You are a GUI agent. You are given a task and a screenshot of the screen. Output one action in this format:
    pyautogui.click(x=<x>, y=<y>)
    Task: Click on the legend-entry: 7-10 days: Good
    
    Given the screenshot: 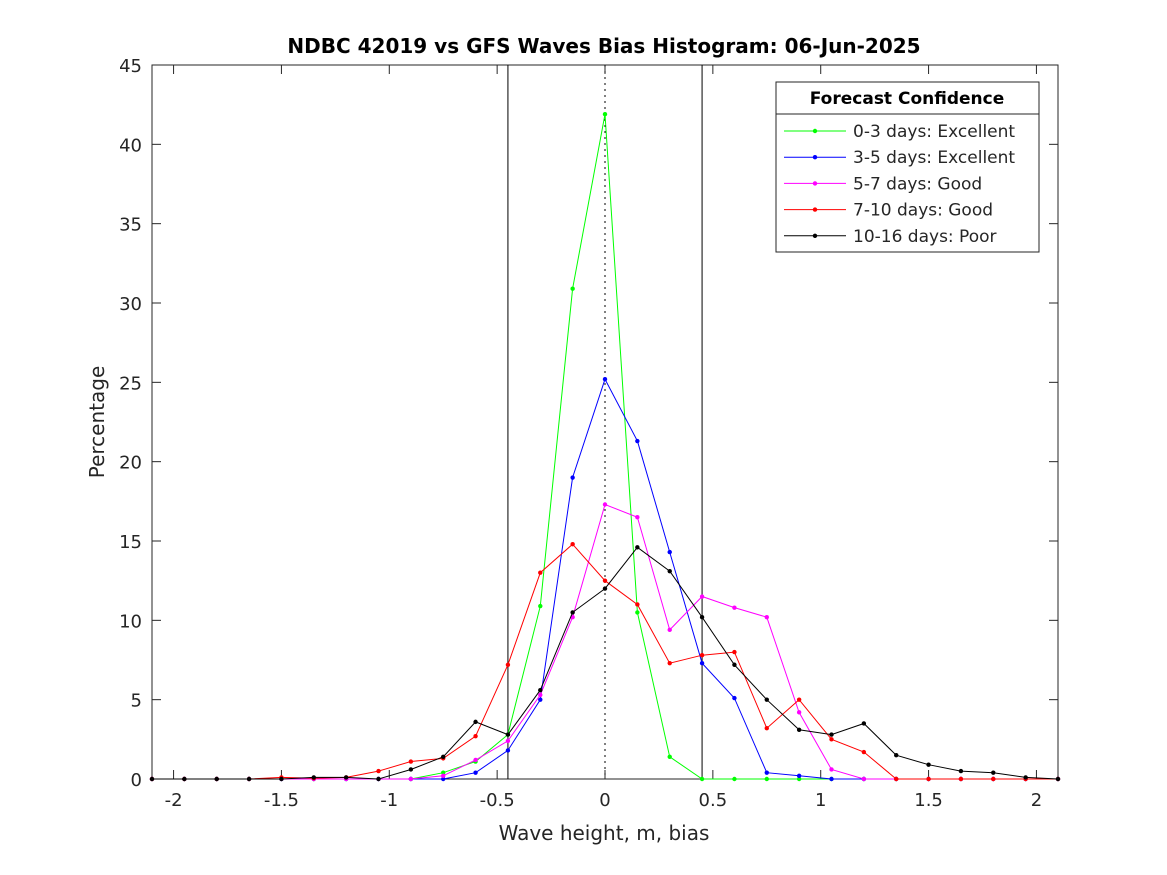 What is the action you would take?
    pyautogui.click(x=888, y=211)
    